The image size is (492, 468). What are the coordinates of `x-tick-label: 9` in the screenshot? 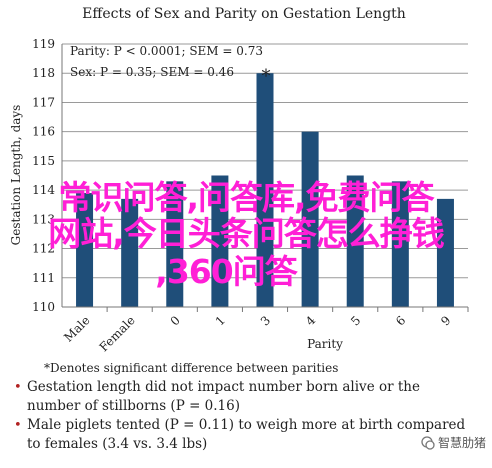 It's located at (445, 320).